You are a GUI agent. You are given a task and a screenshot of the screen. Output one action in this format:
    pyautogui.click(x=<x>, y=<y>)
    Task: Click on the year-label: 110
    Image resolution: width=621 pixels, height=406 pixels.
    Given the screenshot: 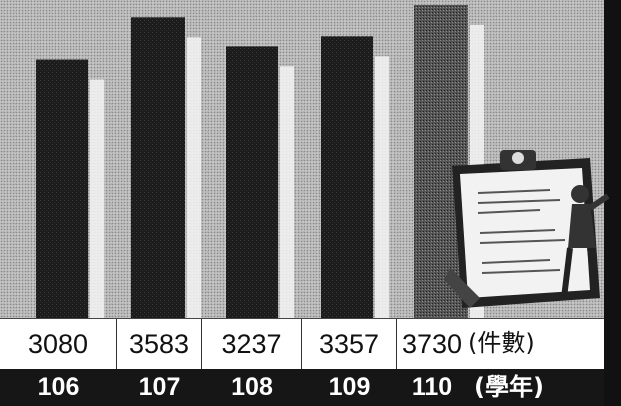 What is the action you would take?
    pyautogui.click(x=432, y=387)
    